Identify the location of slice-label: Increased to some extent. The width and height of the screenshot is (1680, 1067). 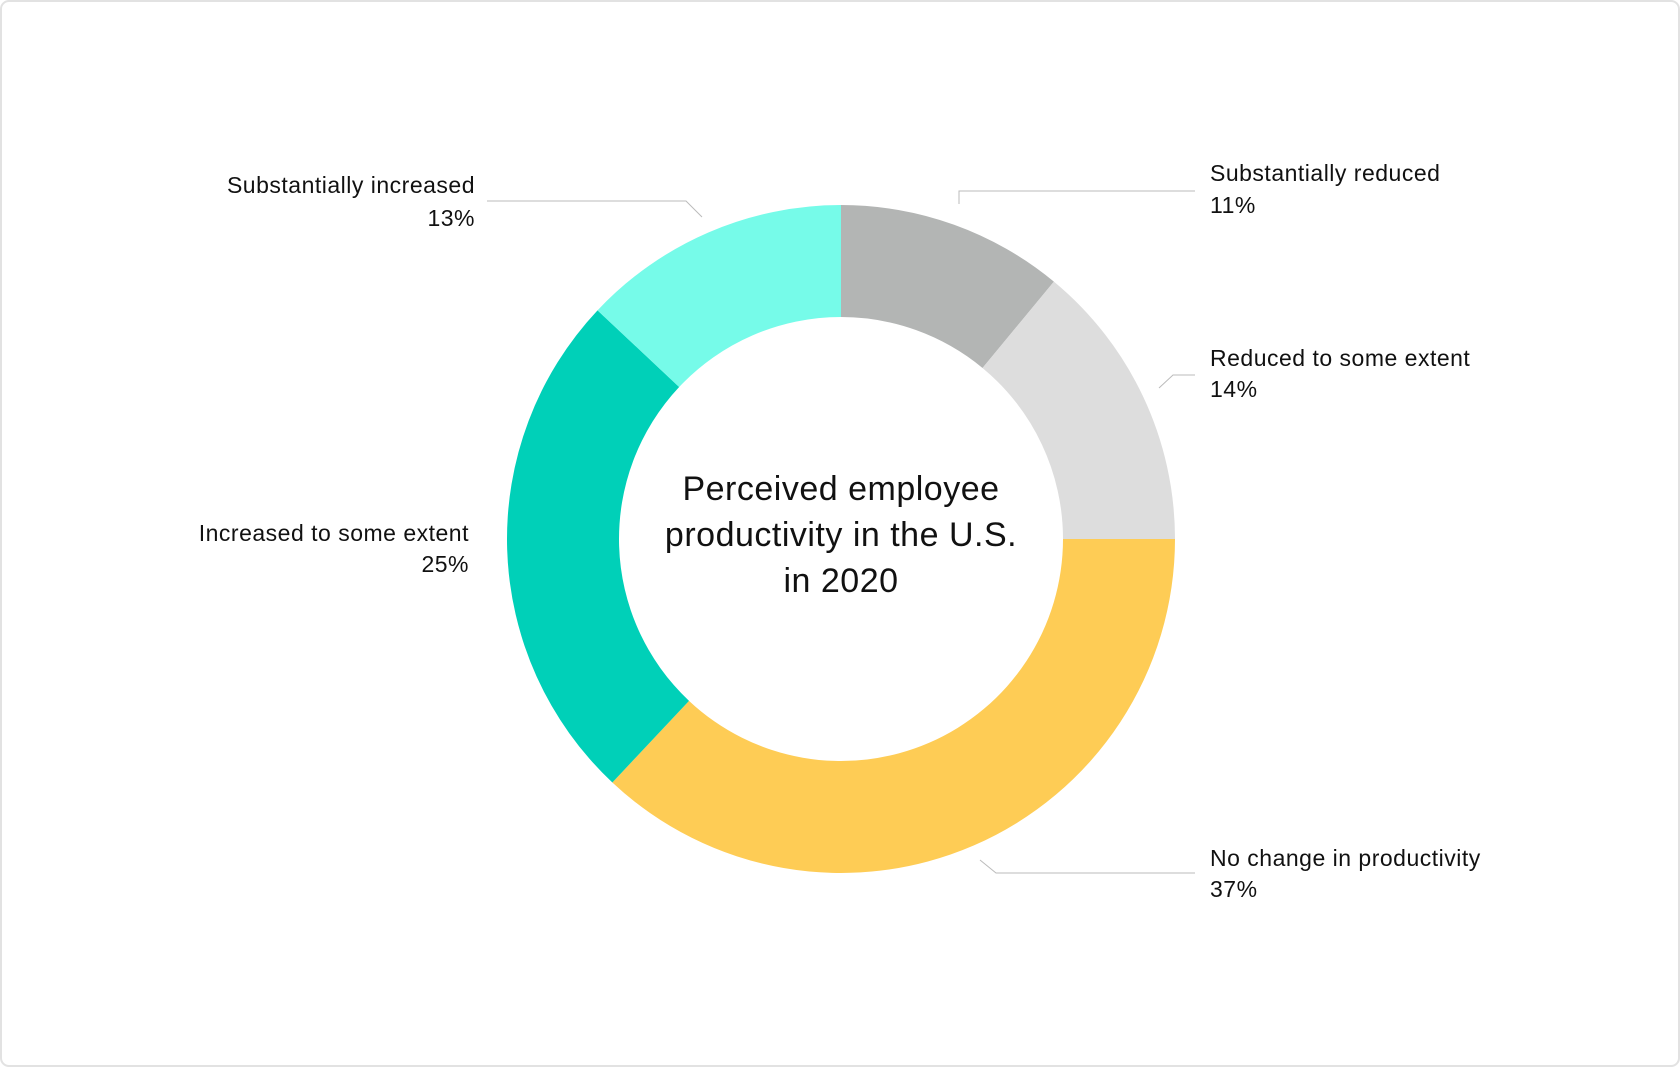
(334, 533).